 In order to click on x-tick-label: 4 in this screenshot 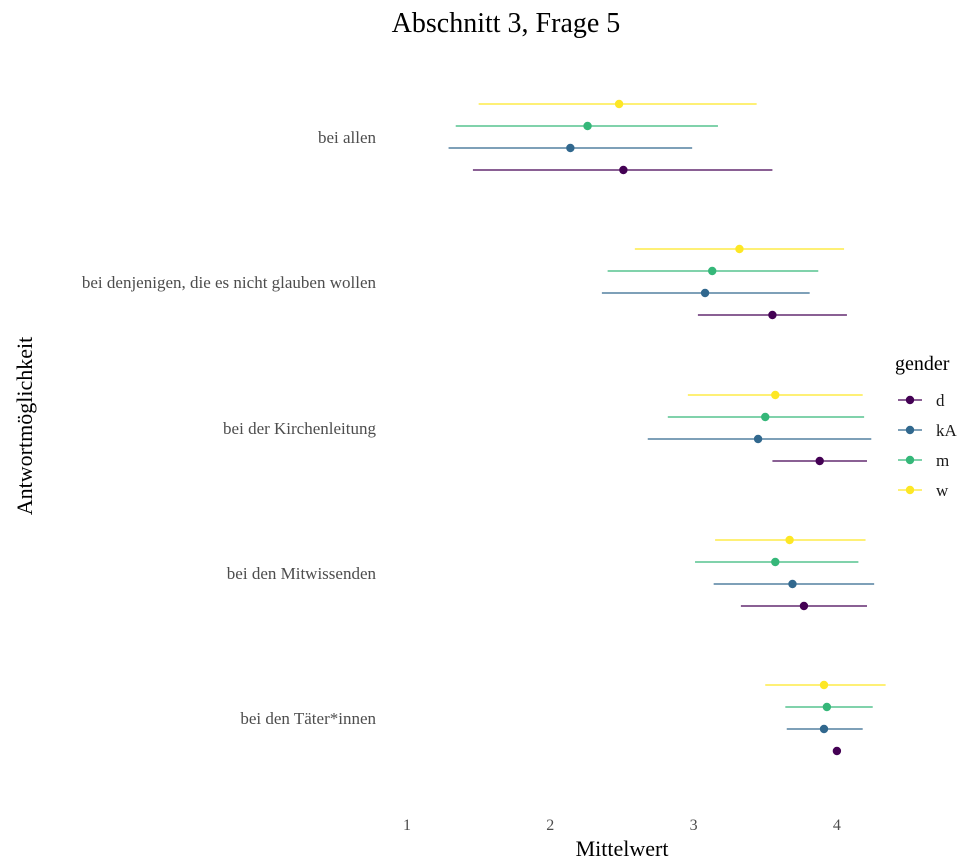, I will do `click(837, 825)`.